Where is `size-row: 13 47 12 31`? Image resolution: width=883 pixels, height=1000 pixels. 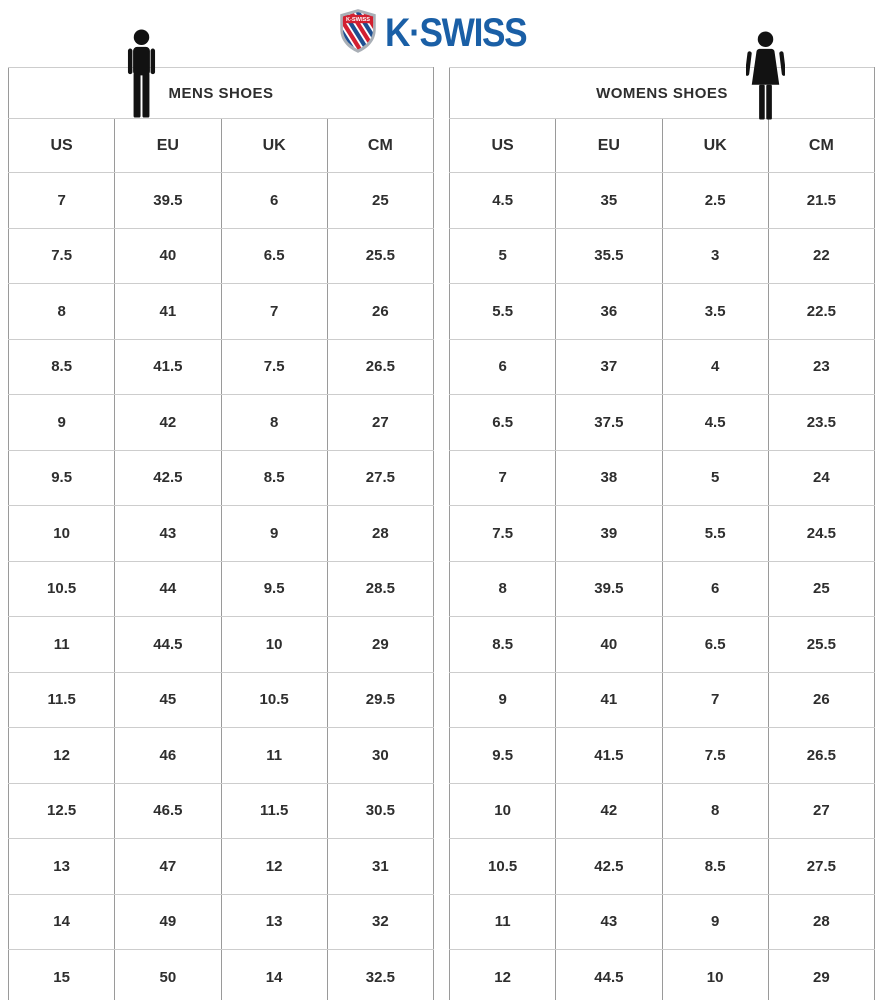 size-row: 13 47 12 31 is located at coordinates (221, 866).